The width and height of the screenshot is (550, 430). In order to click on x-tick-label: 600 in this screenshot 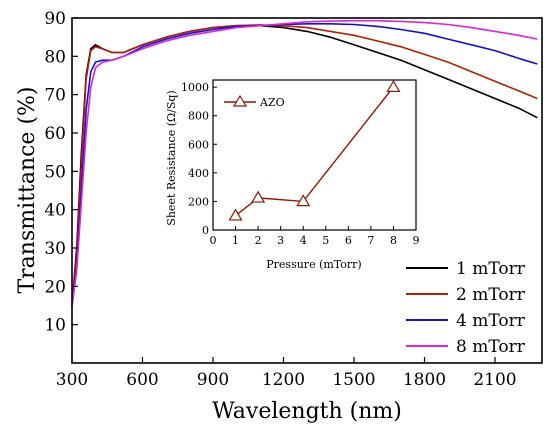, I will do `click(142, 380)`.